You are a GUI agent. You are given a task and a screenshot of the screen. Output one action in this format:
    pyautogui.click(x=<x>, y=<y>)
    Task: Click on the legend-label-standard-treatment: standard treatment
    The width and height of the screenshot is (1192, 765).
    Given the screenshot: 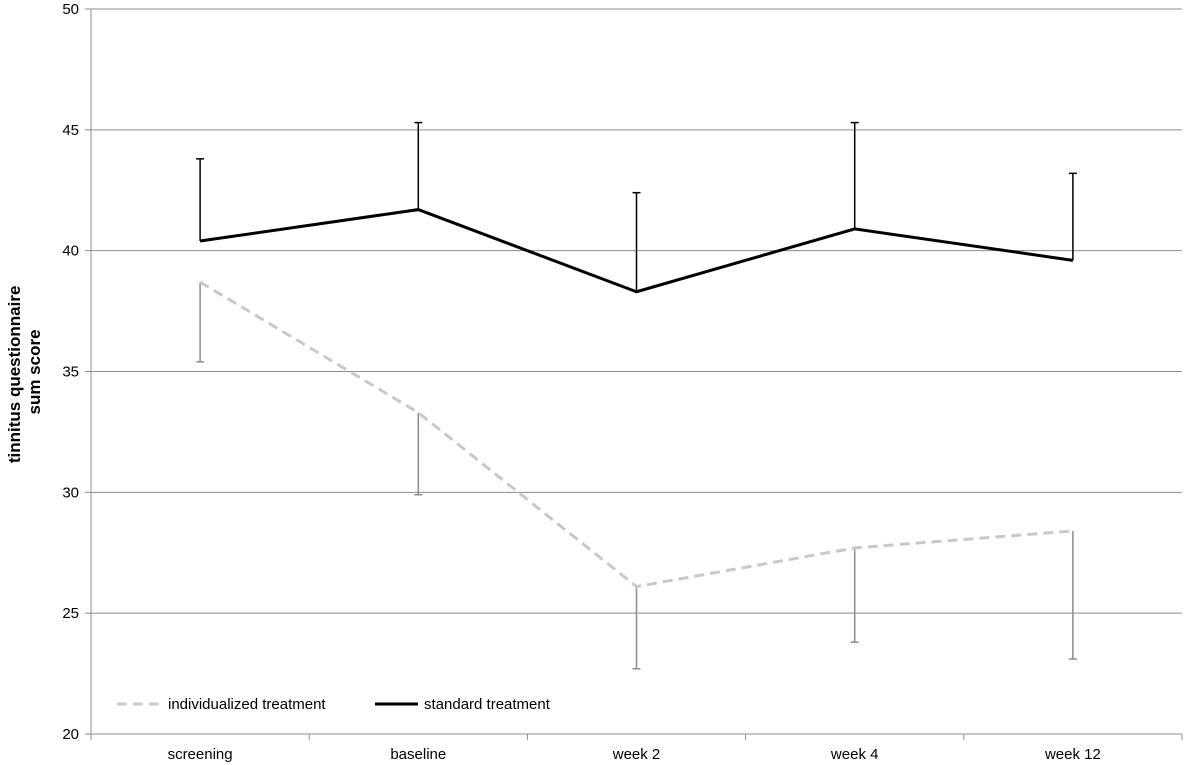 What is the action you would take?
    pyautogui.click(x=487, y=704)
    